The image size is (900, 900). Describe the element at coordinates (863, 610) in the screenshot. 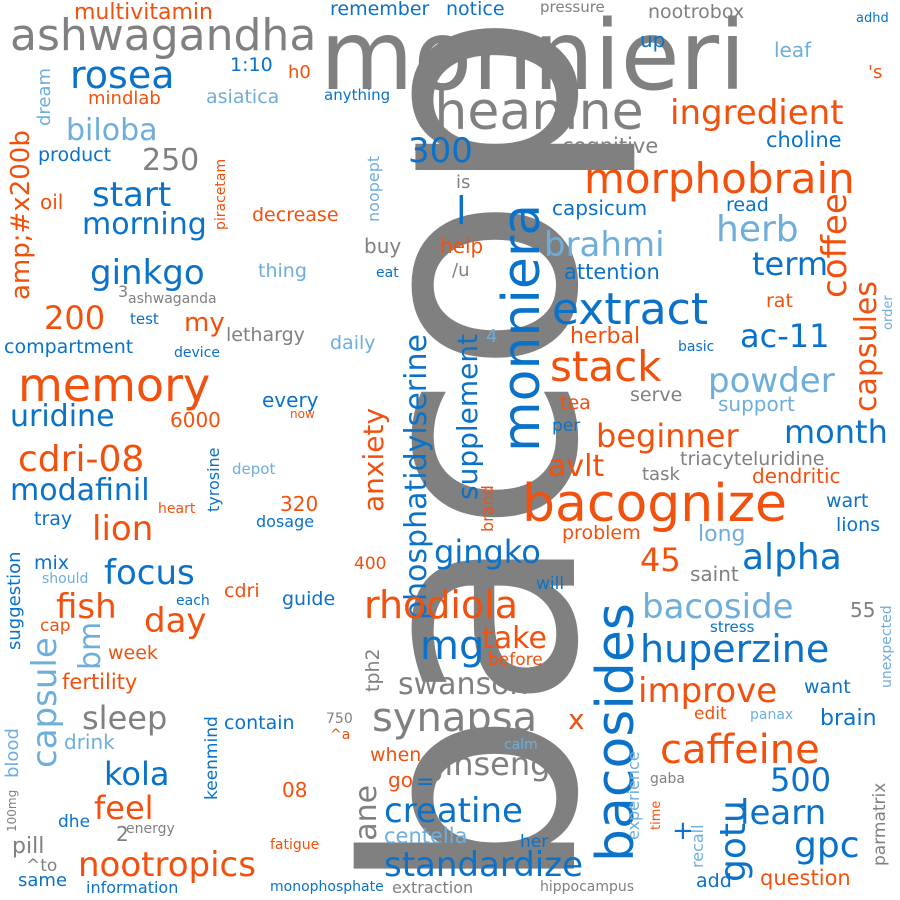

I see `word-55: 55` at that location.